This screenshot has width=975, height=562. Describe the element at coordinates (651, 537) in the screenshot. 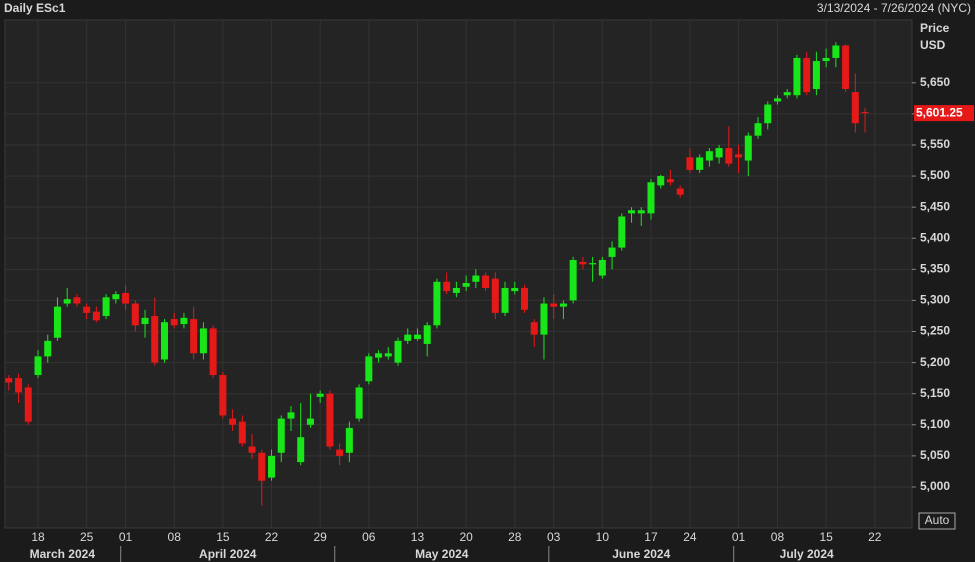

I see `x-tick-label: 17` at that location.